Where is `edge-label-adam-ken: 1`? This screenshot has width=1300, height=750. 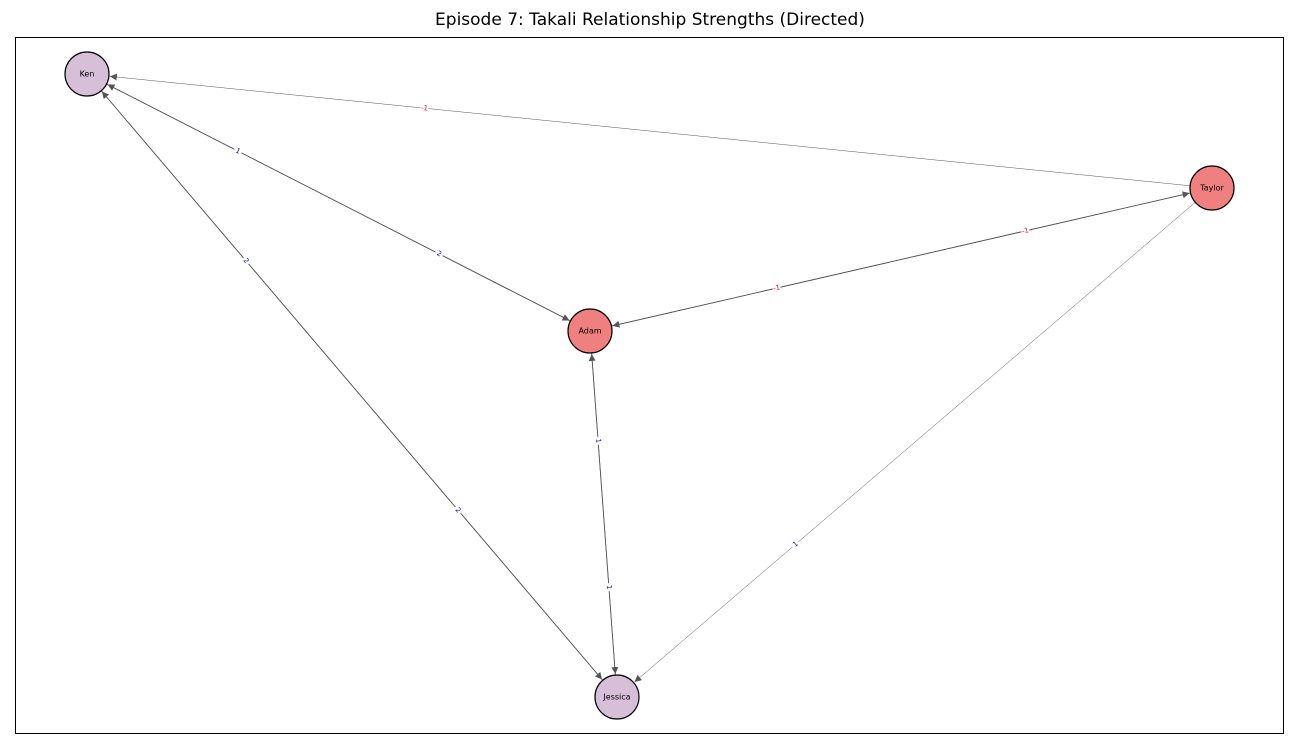 edge-label-adam-ken: 1 is located at coordinates (238, 151).